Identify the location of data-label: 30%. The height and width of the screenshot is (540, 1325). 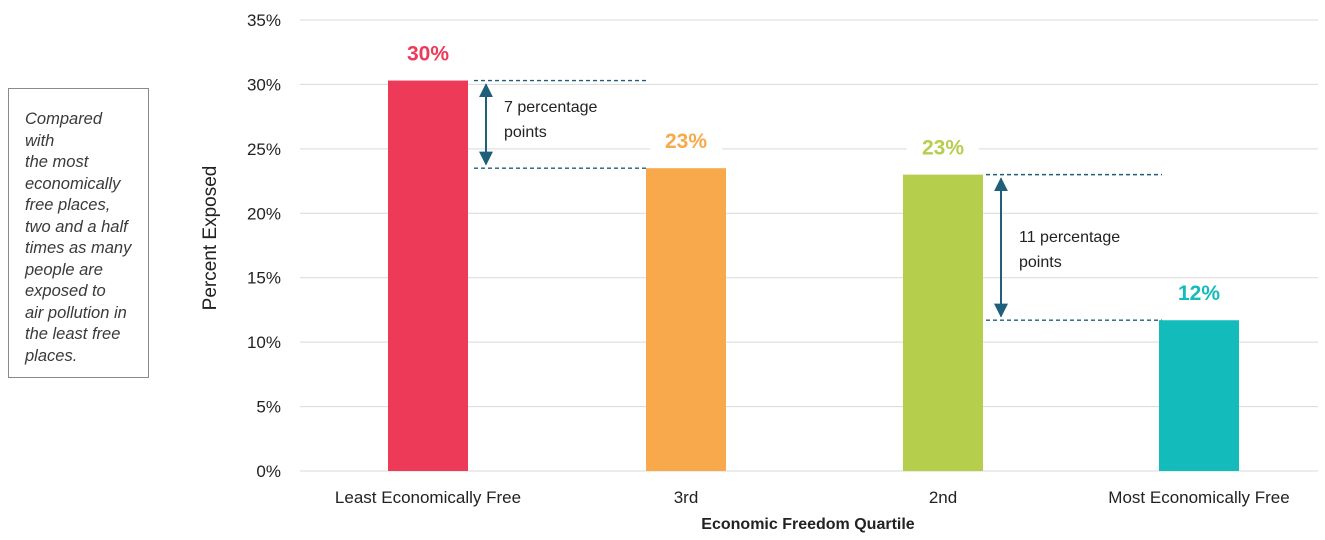
(428, 54).